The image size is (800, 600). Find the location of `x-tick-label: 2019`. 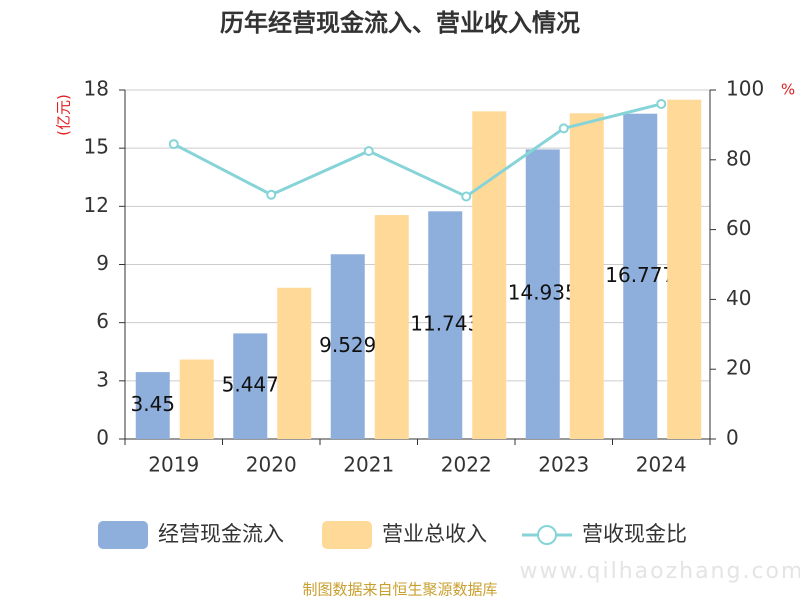

x-tick-label: 2019 is located at coordinates (173, 465).